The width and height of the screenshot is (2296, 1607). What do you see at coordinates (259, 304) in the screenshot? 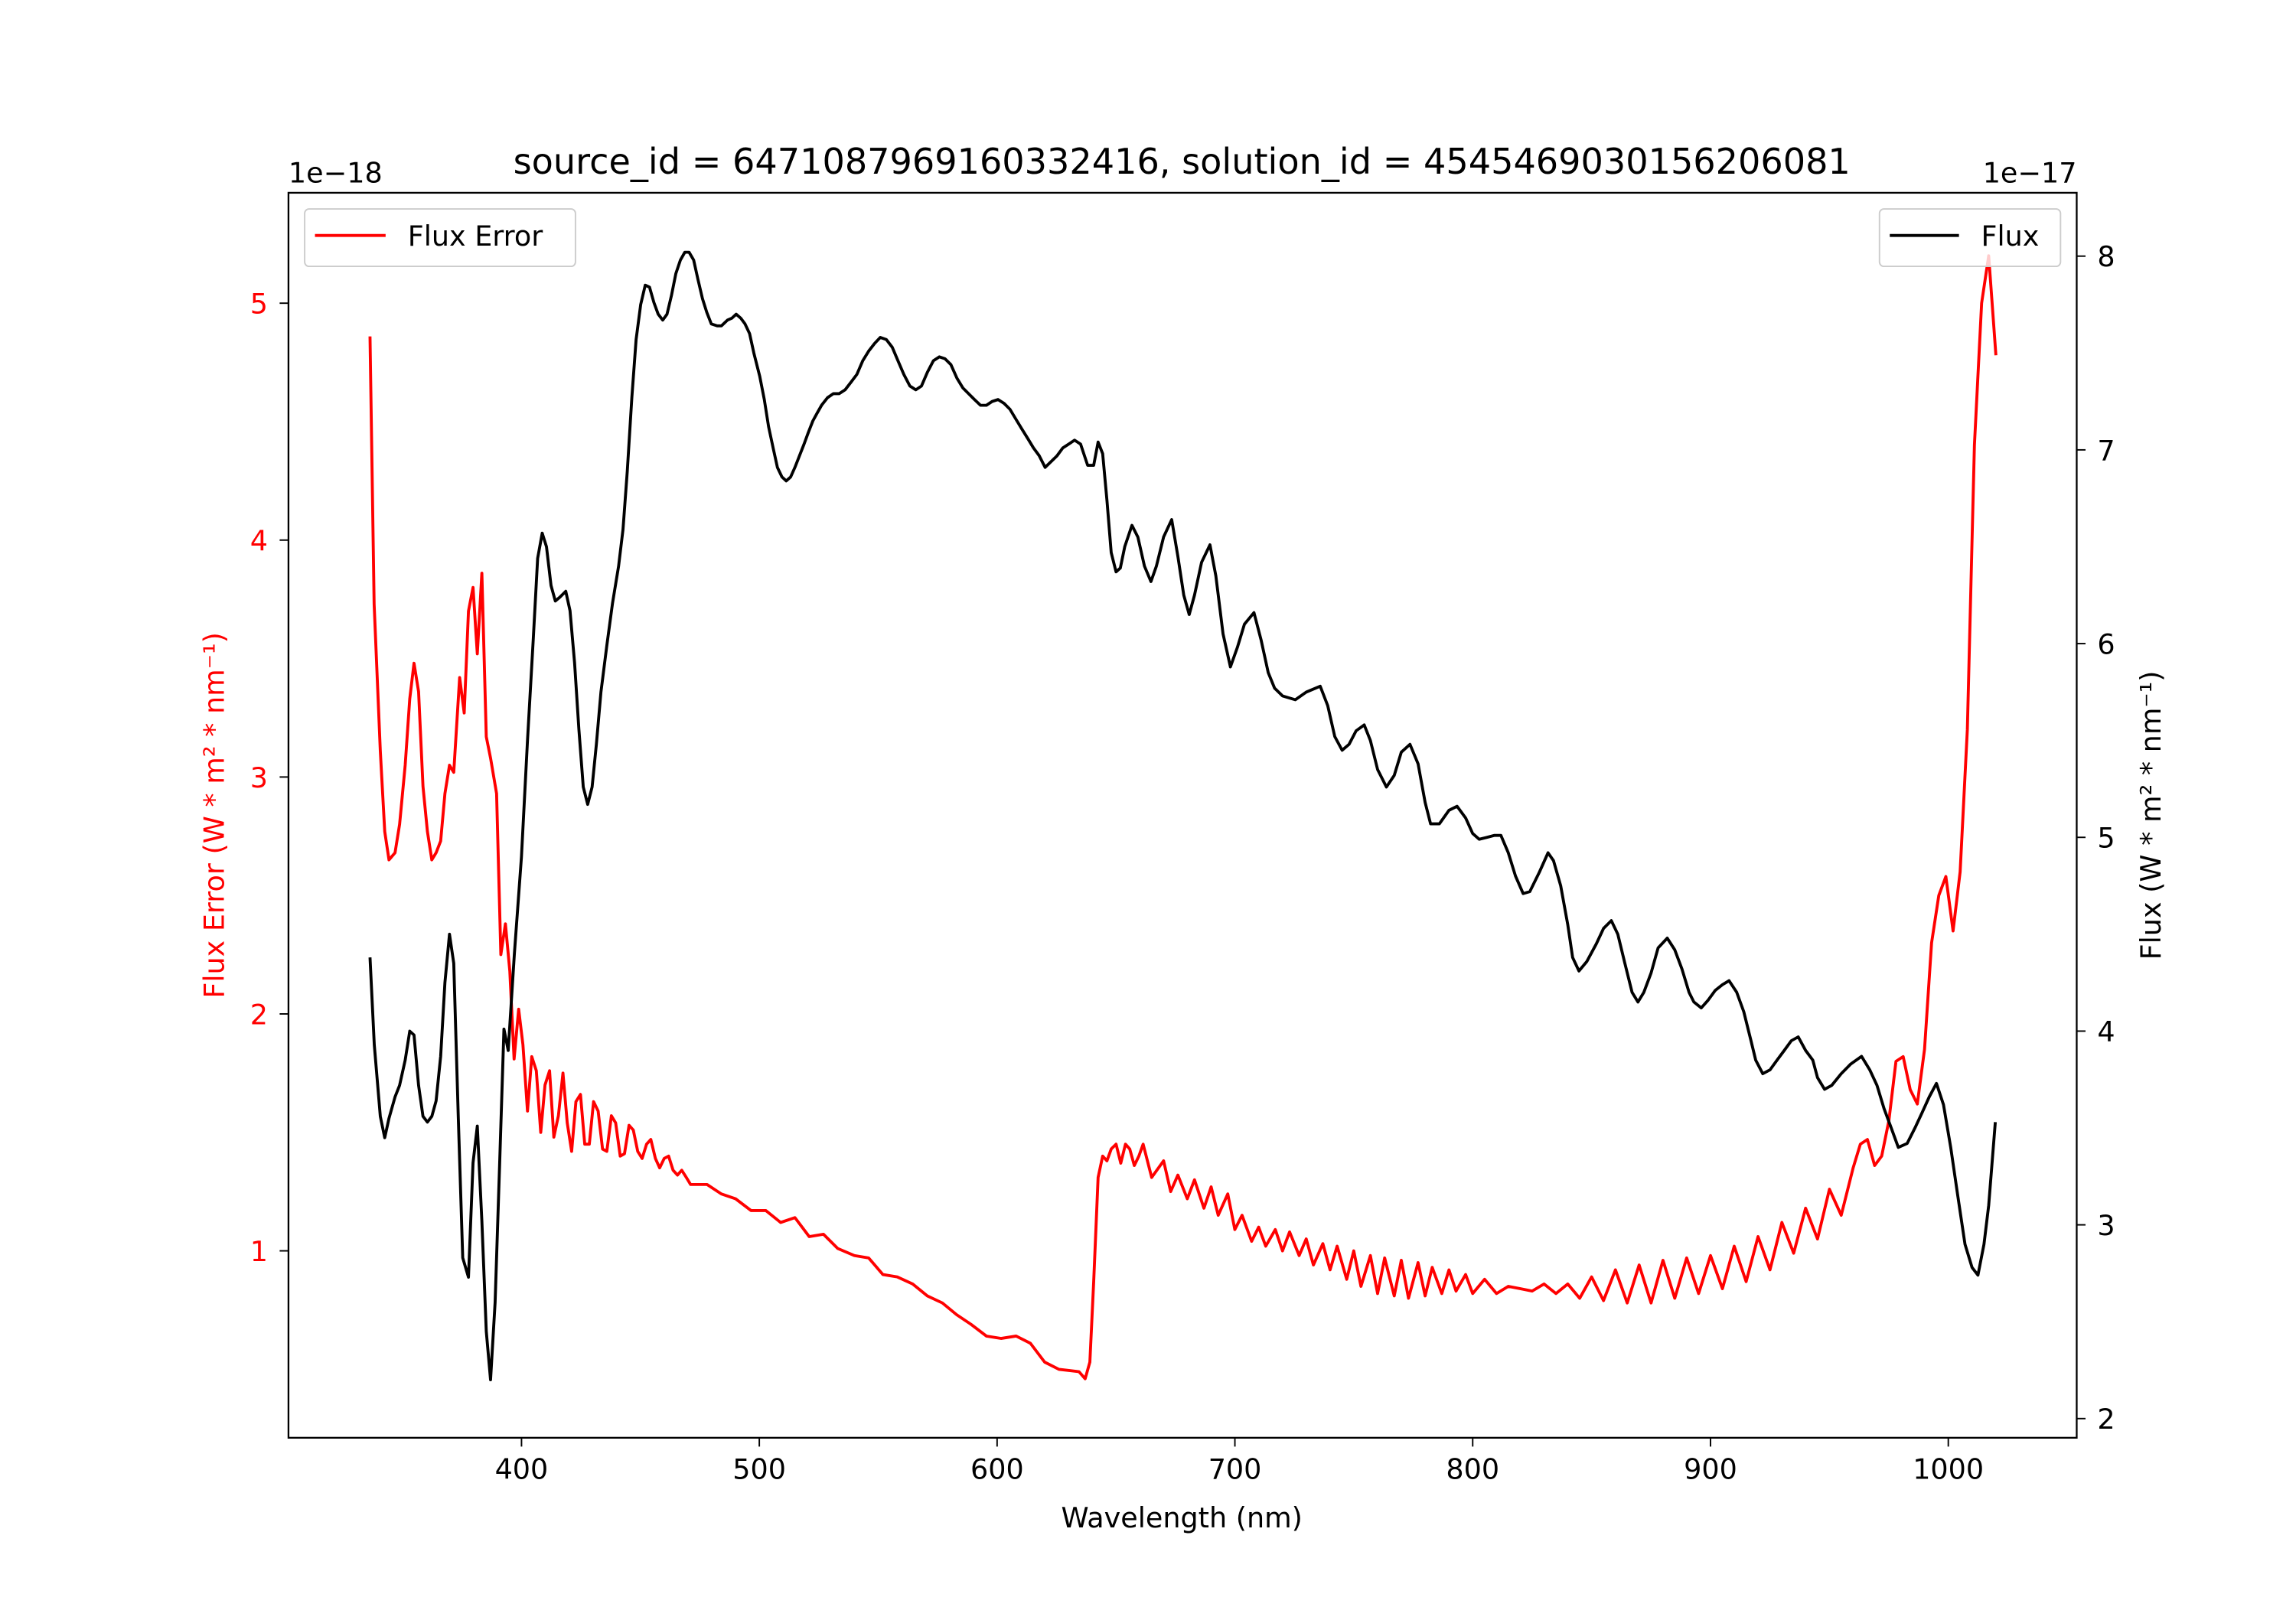
I see `left-y-tick-label: 5` at bounding box center [259, 304].